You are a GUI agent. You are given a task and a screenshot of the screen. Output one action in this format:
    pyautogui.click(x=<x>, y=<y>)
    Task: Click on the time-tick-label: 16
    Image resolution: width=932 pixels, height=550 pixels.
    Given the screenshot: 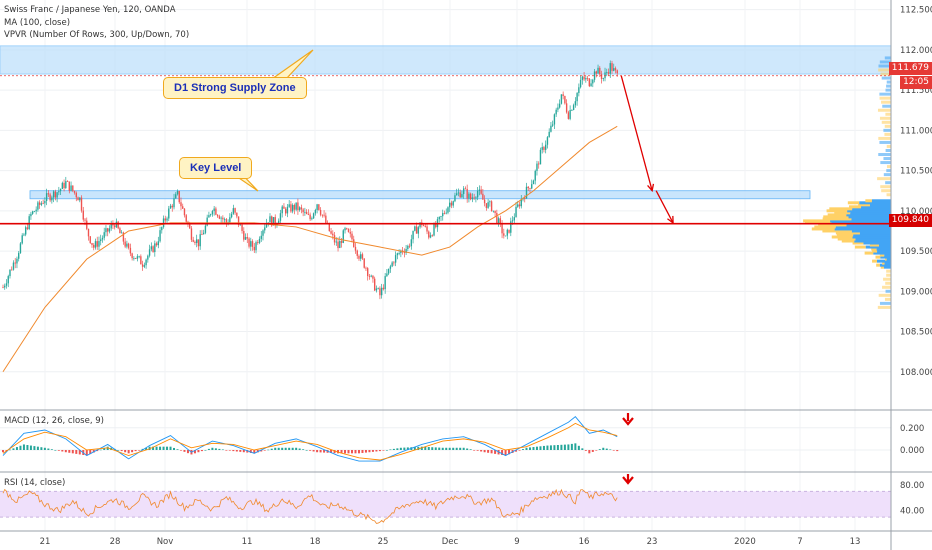 What is the action you would take?
    pyautogui.click(x=584, y=542)
    